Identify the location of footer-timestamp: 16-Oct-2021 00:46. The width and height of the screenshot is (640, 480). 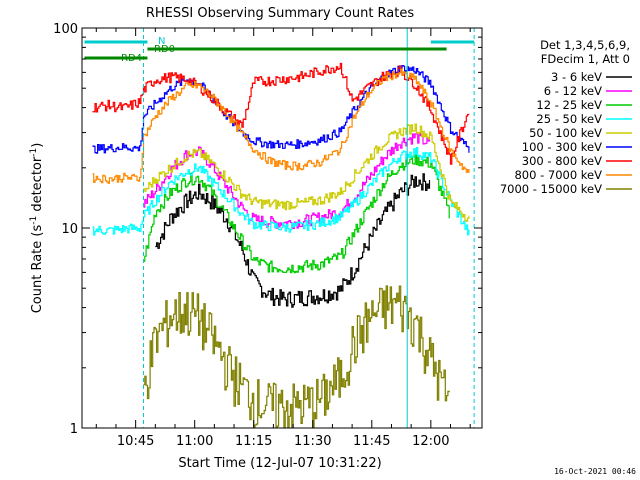
(595, 471).